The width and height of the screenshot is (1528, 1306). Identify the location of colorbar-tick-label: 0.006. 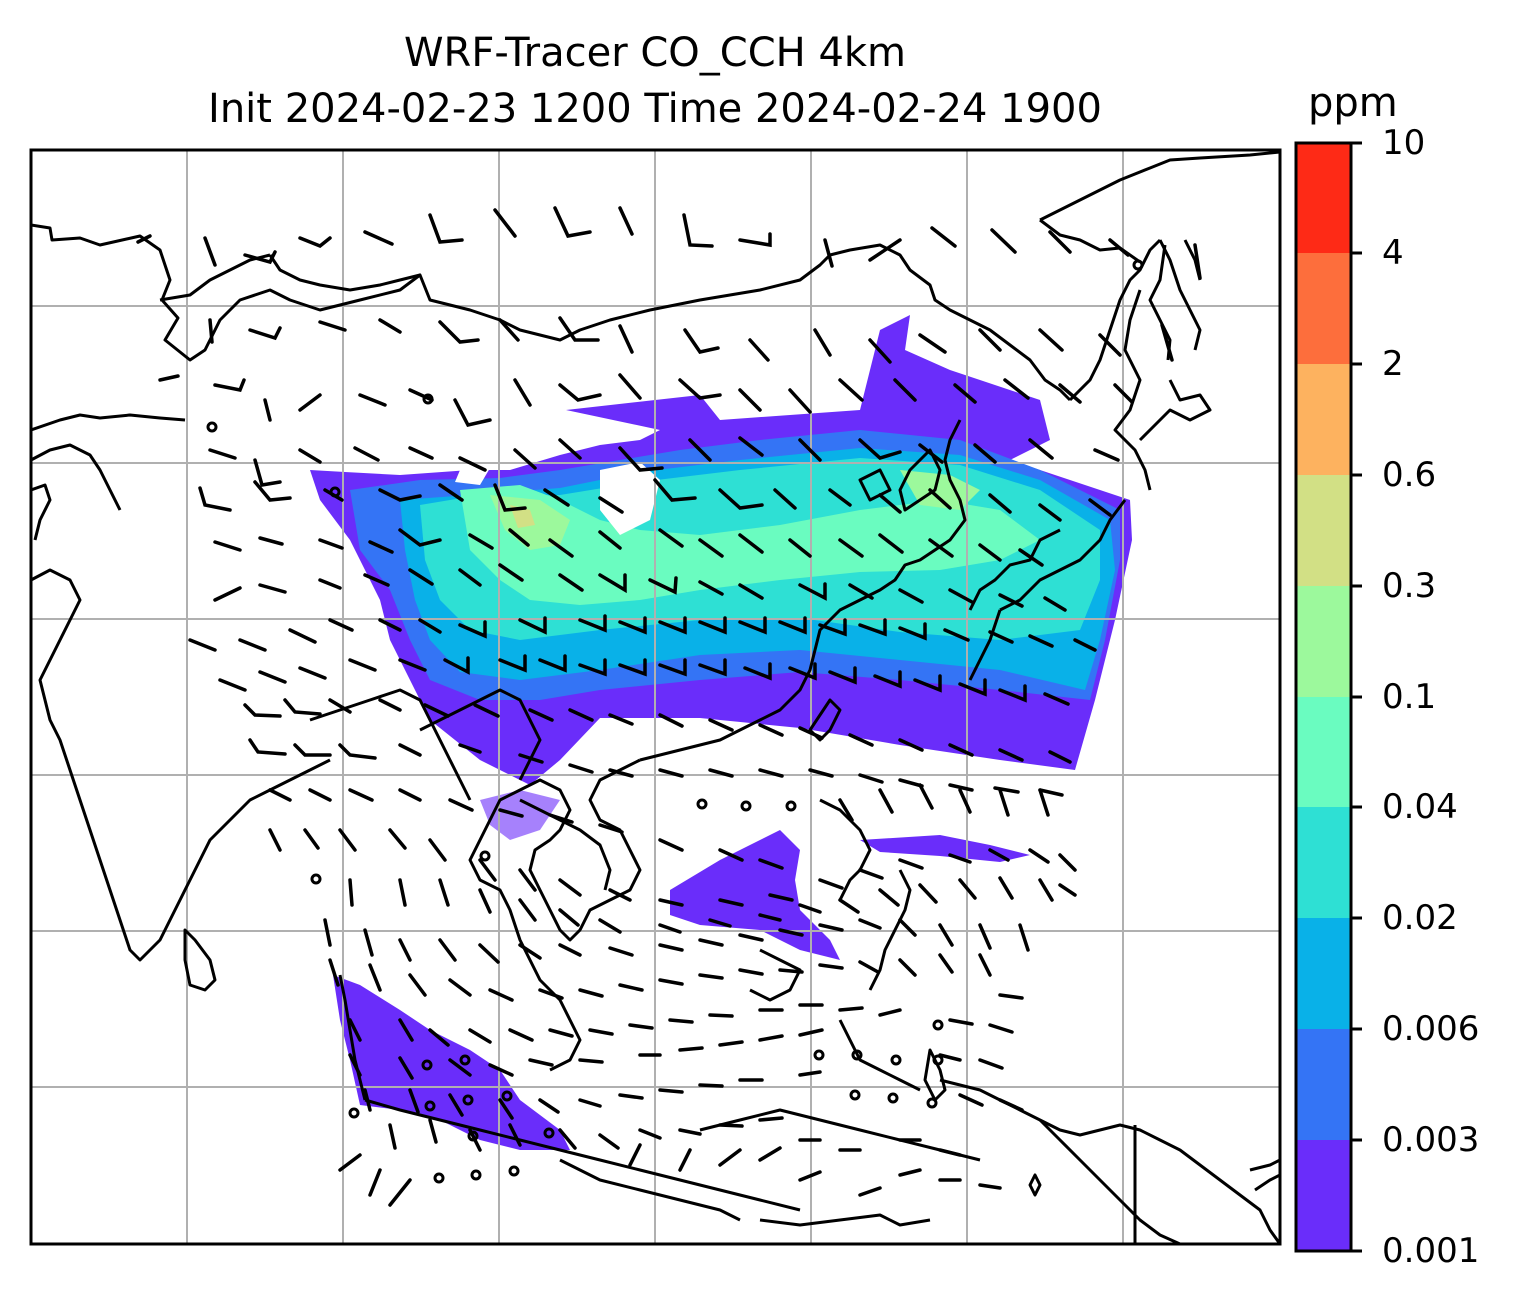
(1431, 1029).